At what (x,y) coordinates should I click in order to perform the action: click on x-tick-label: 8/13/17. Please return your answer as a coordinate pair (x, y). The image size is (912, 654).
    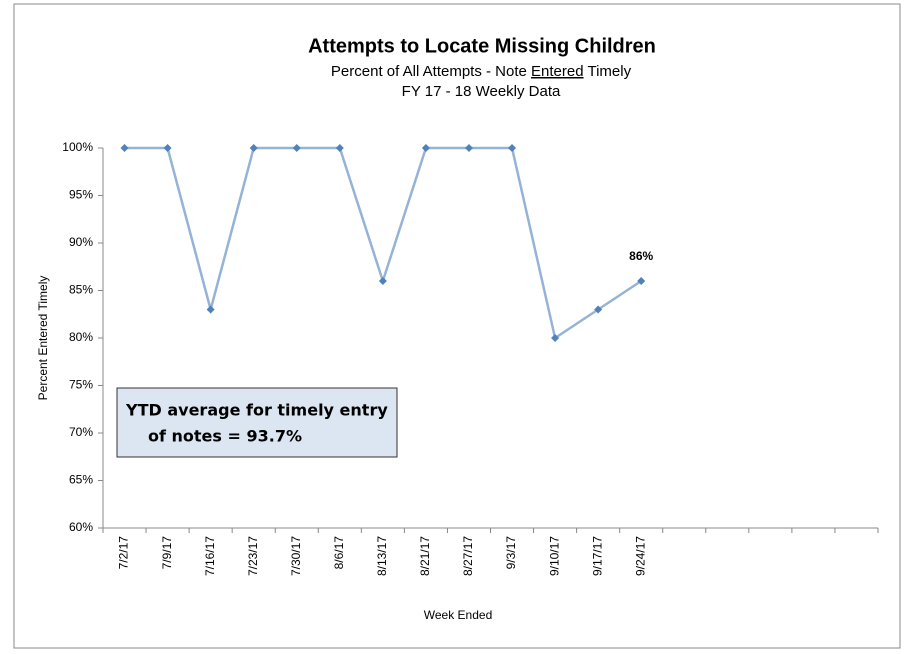
    Looking at the image, I should click on (382, 556).